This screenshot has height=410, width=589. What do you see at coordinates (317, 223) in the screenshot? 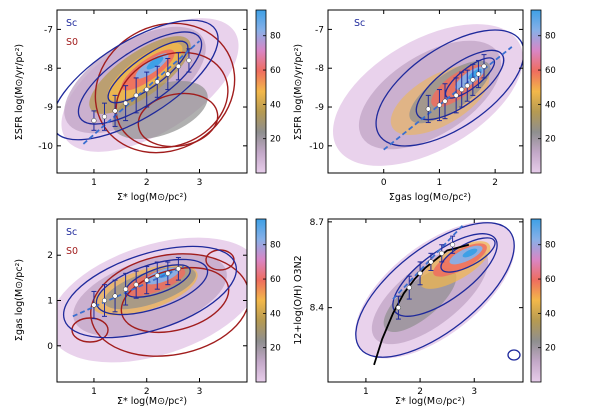
I see `y-tick-label: 8.7` at bounding box center [317, 223].